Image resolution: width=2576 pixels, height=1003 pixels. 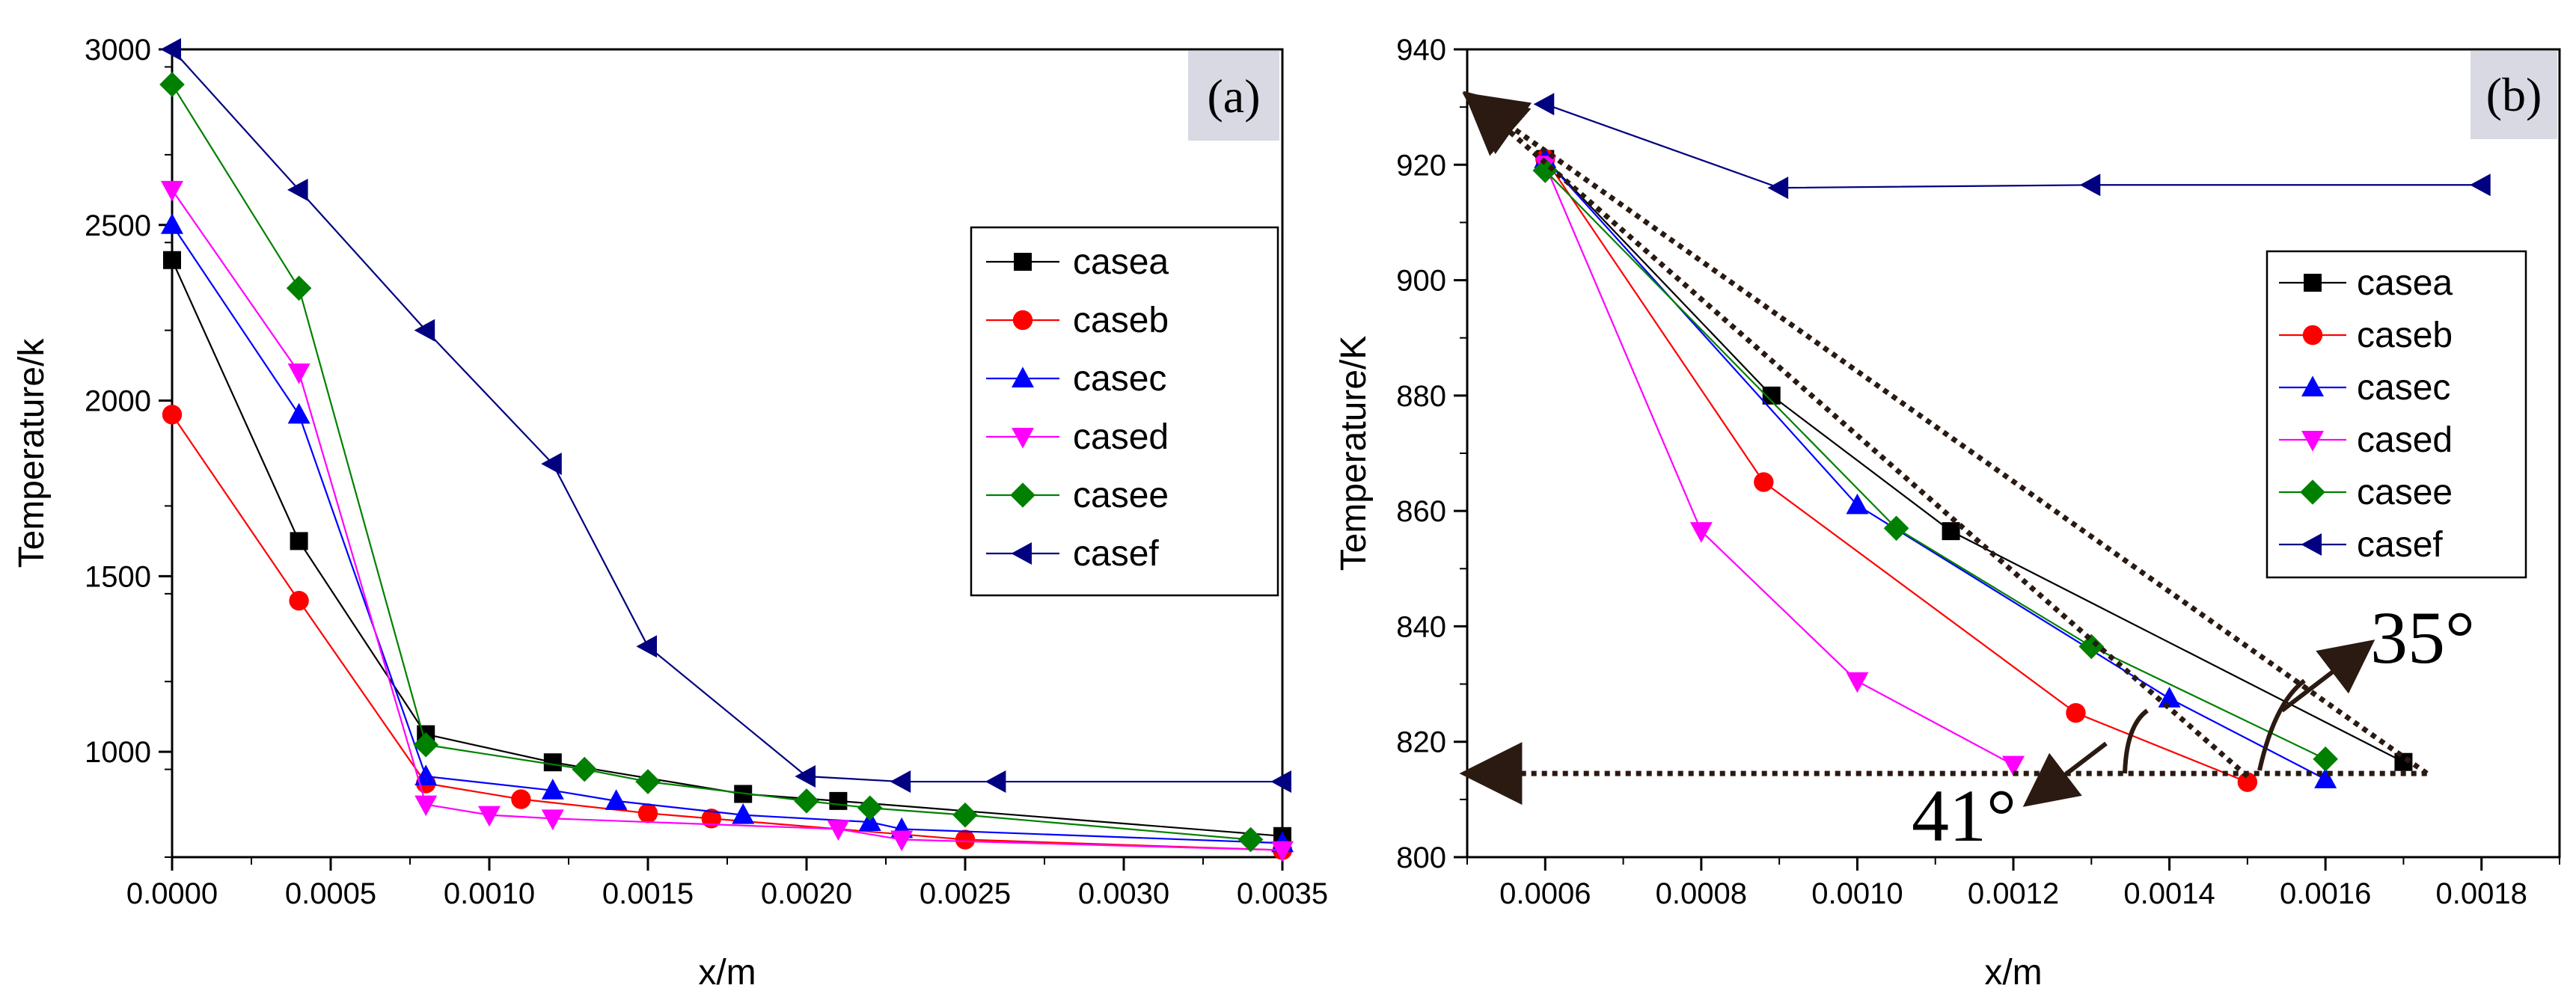 I want to click on y-axis-title-b: Temperature/K, so click(x=1354, y=454).